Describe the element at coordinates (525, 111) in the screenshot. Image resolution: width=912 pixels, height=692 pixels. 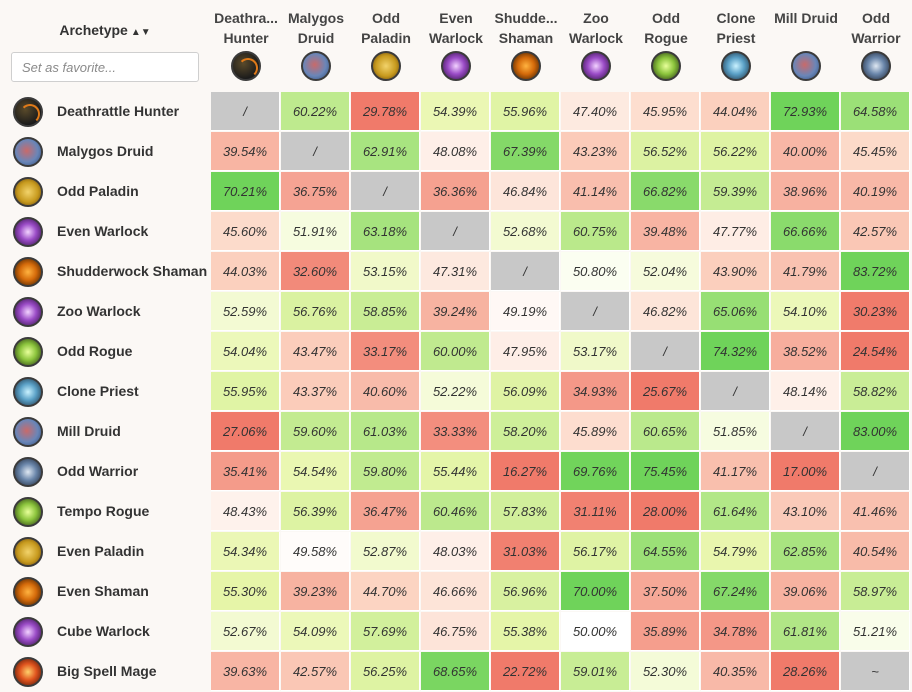
I see `winrate-cell: 55.96%` at that location.